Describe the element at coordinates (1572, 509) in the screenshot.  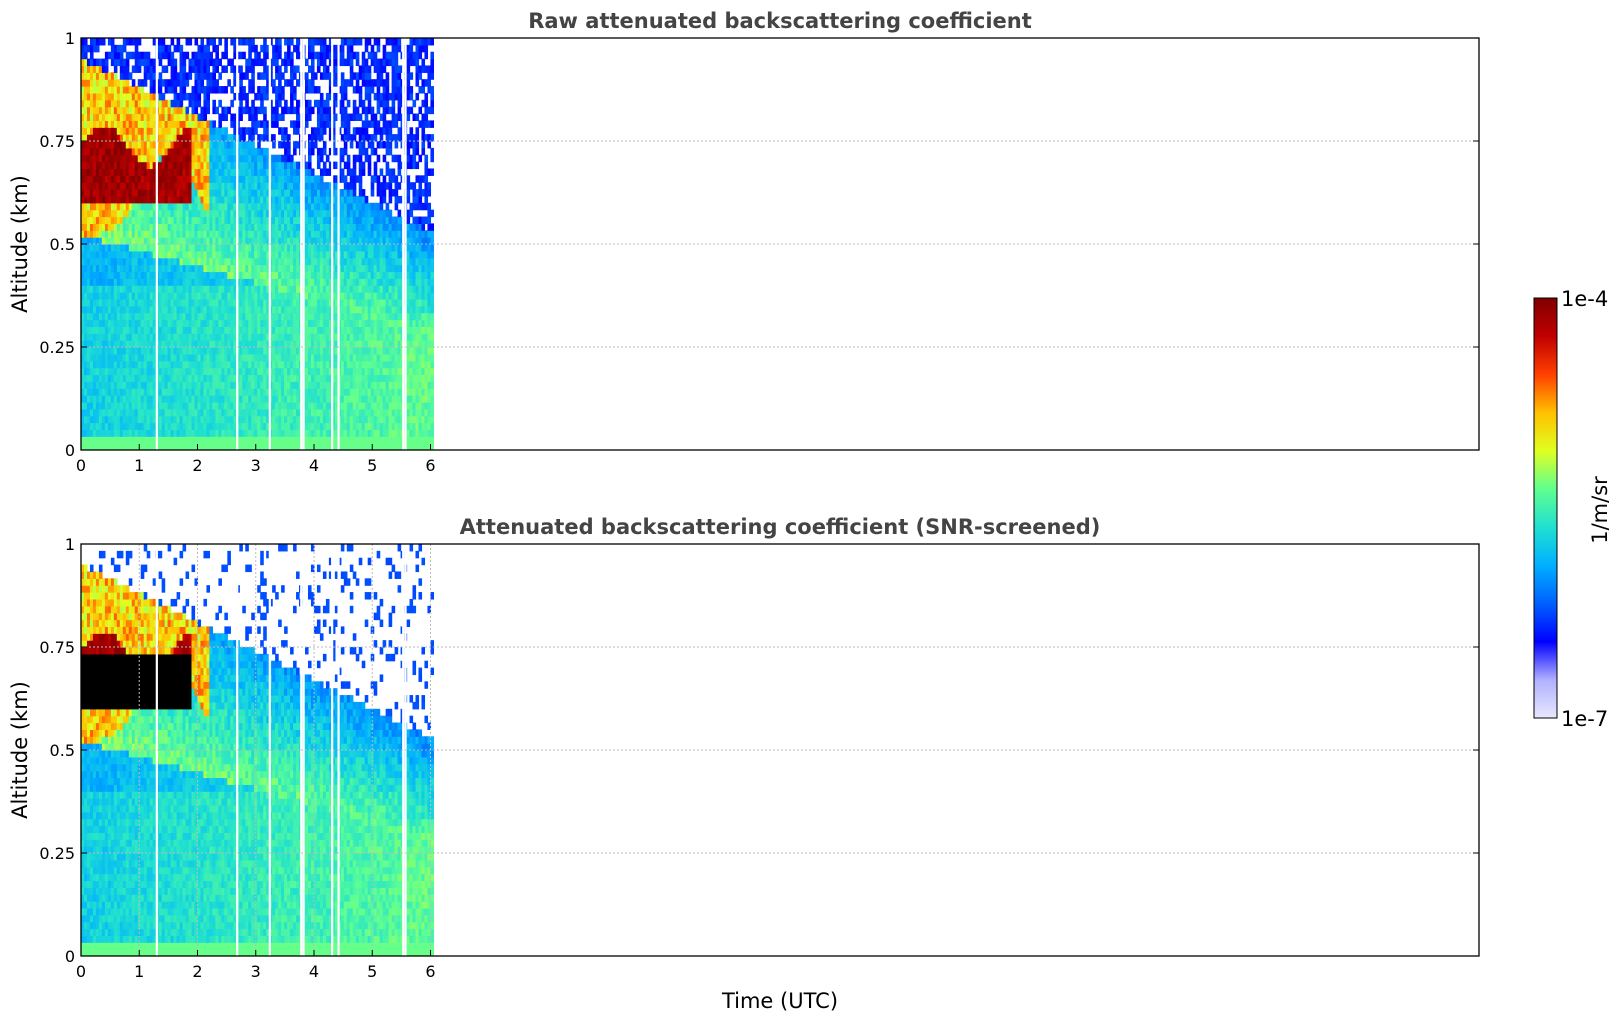
I see `colorbar: 1e-4 1e-7 1/m/sr` at that location.